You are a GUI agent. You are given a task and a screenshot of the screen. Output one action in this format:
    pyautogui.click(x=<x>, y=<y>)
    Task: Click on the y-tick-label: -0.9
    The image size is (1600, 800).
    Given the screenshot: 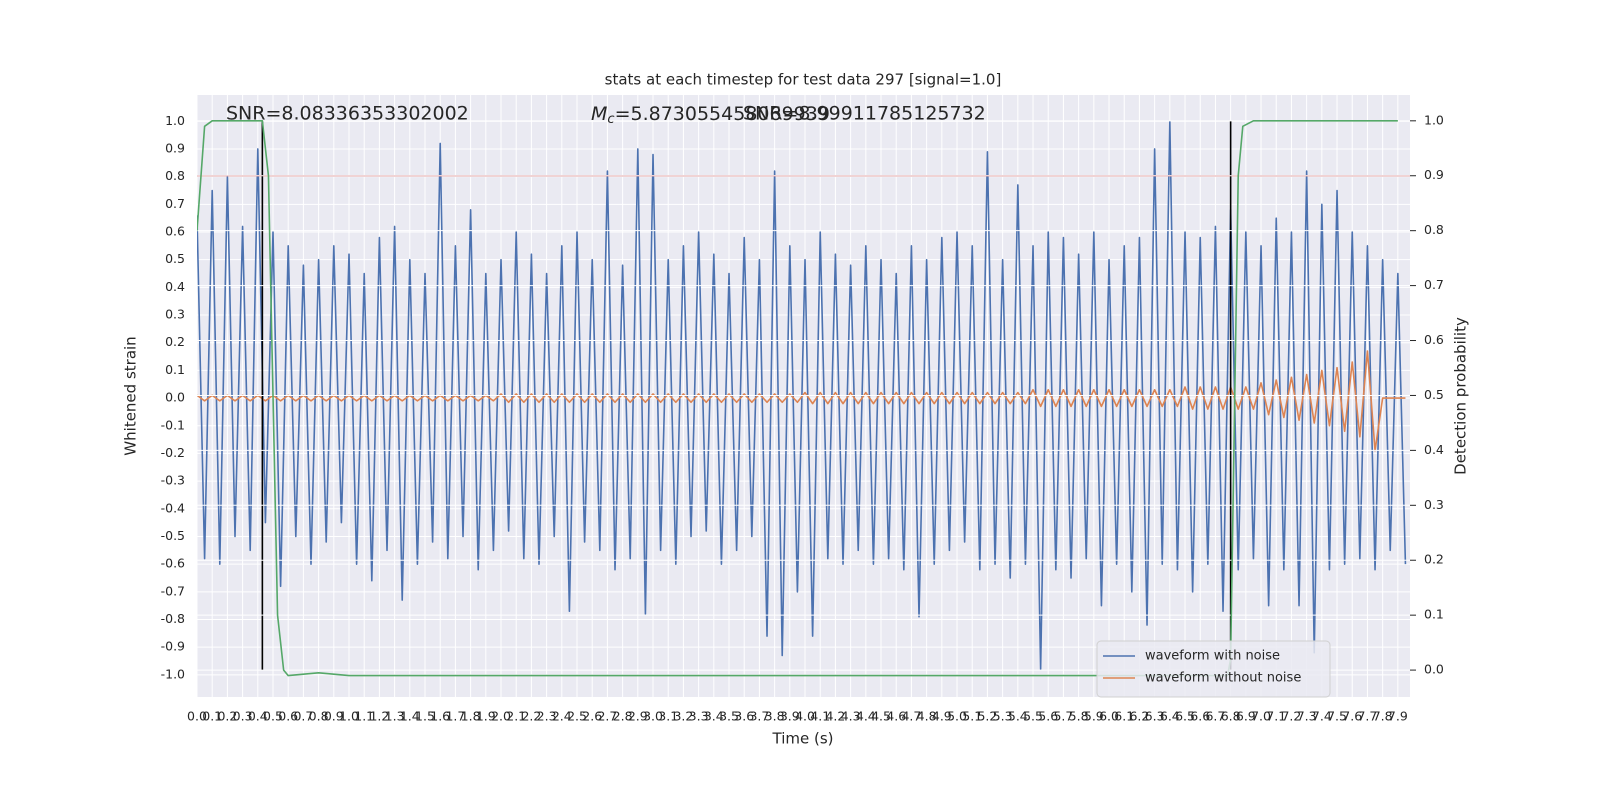 What is the action you would take?
    pyautogui.click(x=173, y=646)
    